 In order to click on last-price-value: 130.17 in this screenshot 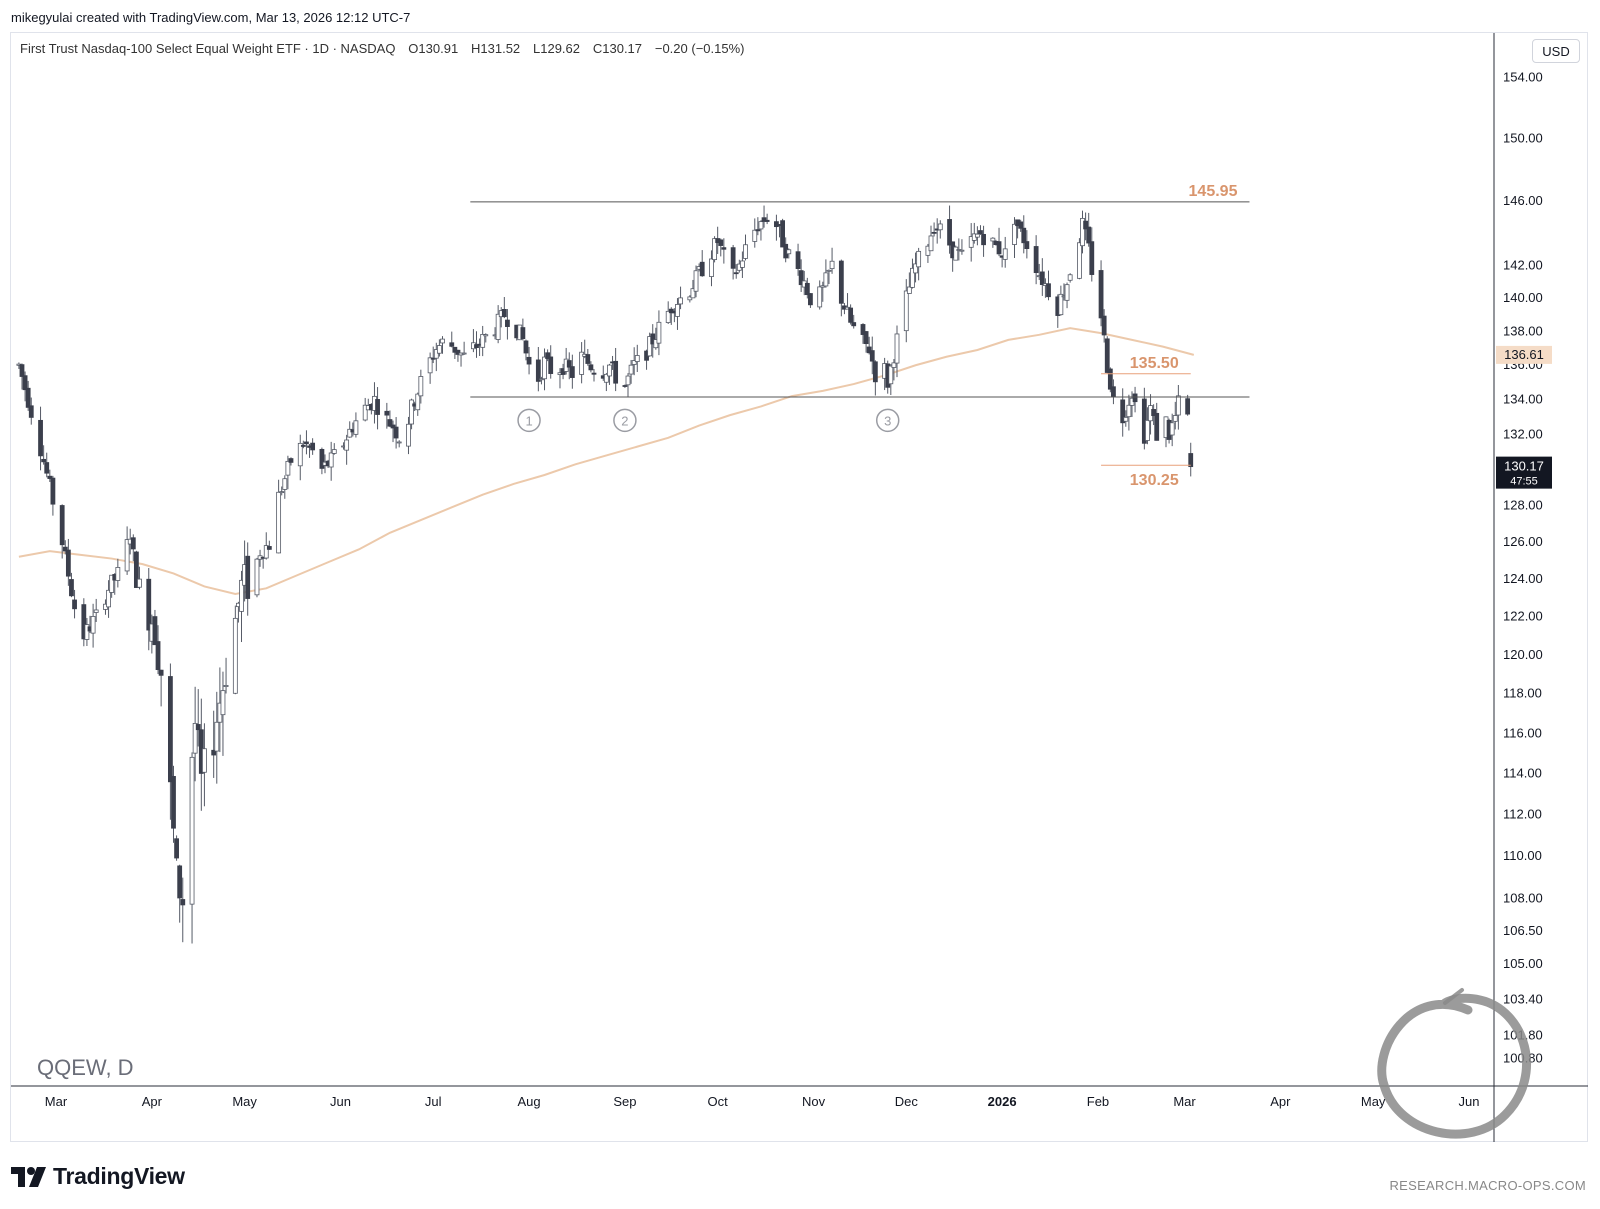, I will do `click(1524, 466)`.